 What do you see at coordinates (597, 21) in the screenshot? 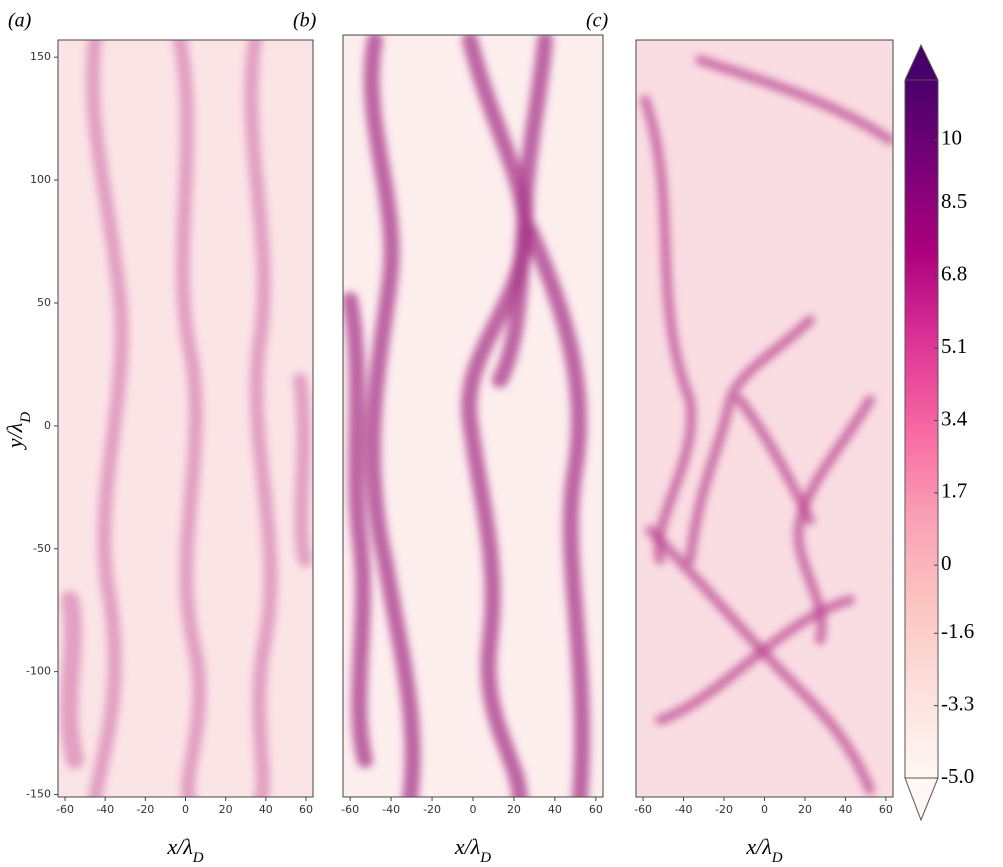
I see `panel-label: (c)` at bounding box center [597, 21].